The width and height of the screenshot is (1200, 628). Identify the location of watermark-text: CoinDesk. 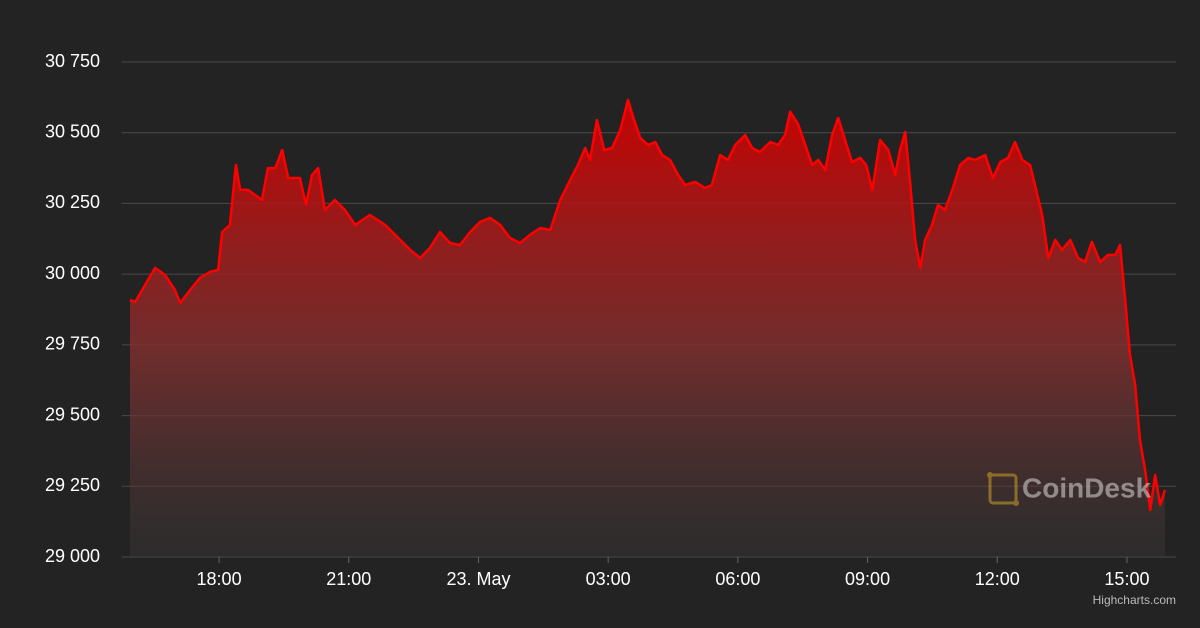
(1087, 487).